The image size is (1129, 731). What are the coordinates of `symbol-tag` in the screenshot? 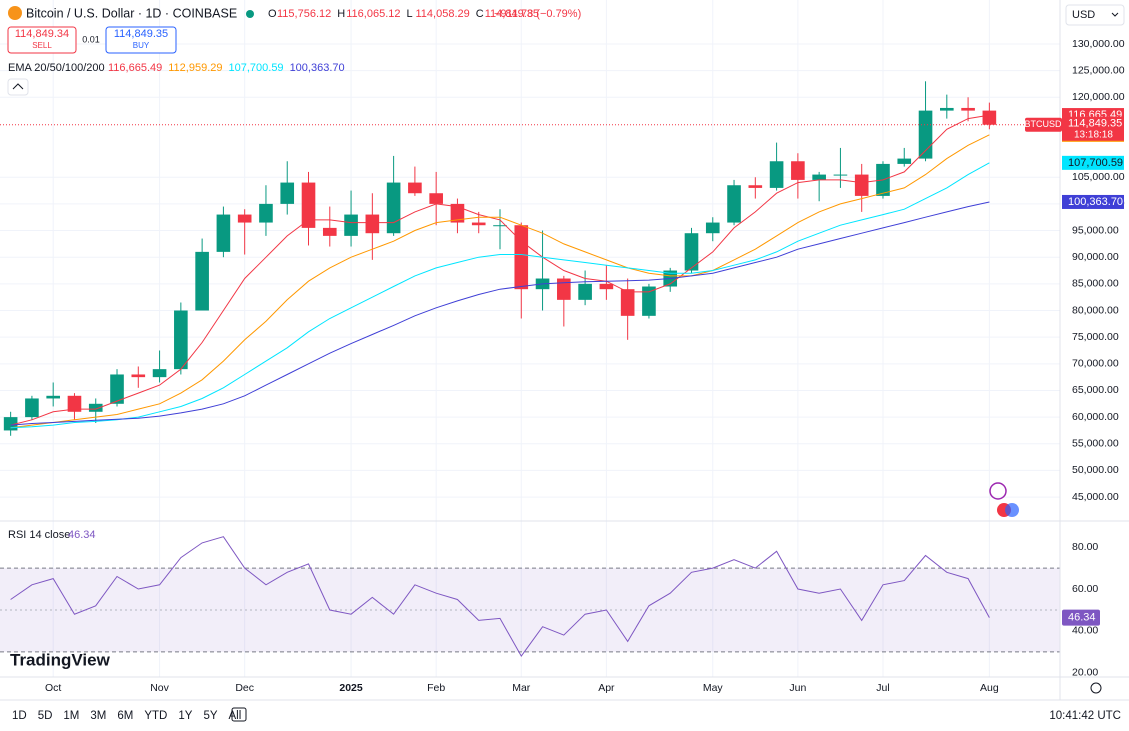 It's located at (1043, 124).